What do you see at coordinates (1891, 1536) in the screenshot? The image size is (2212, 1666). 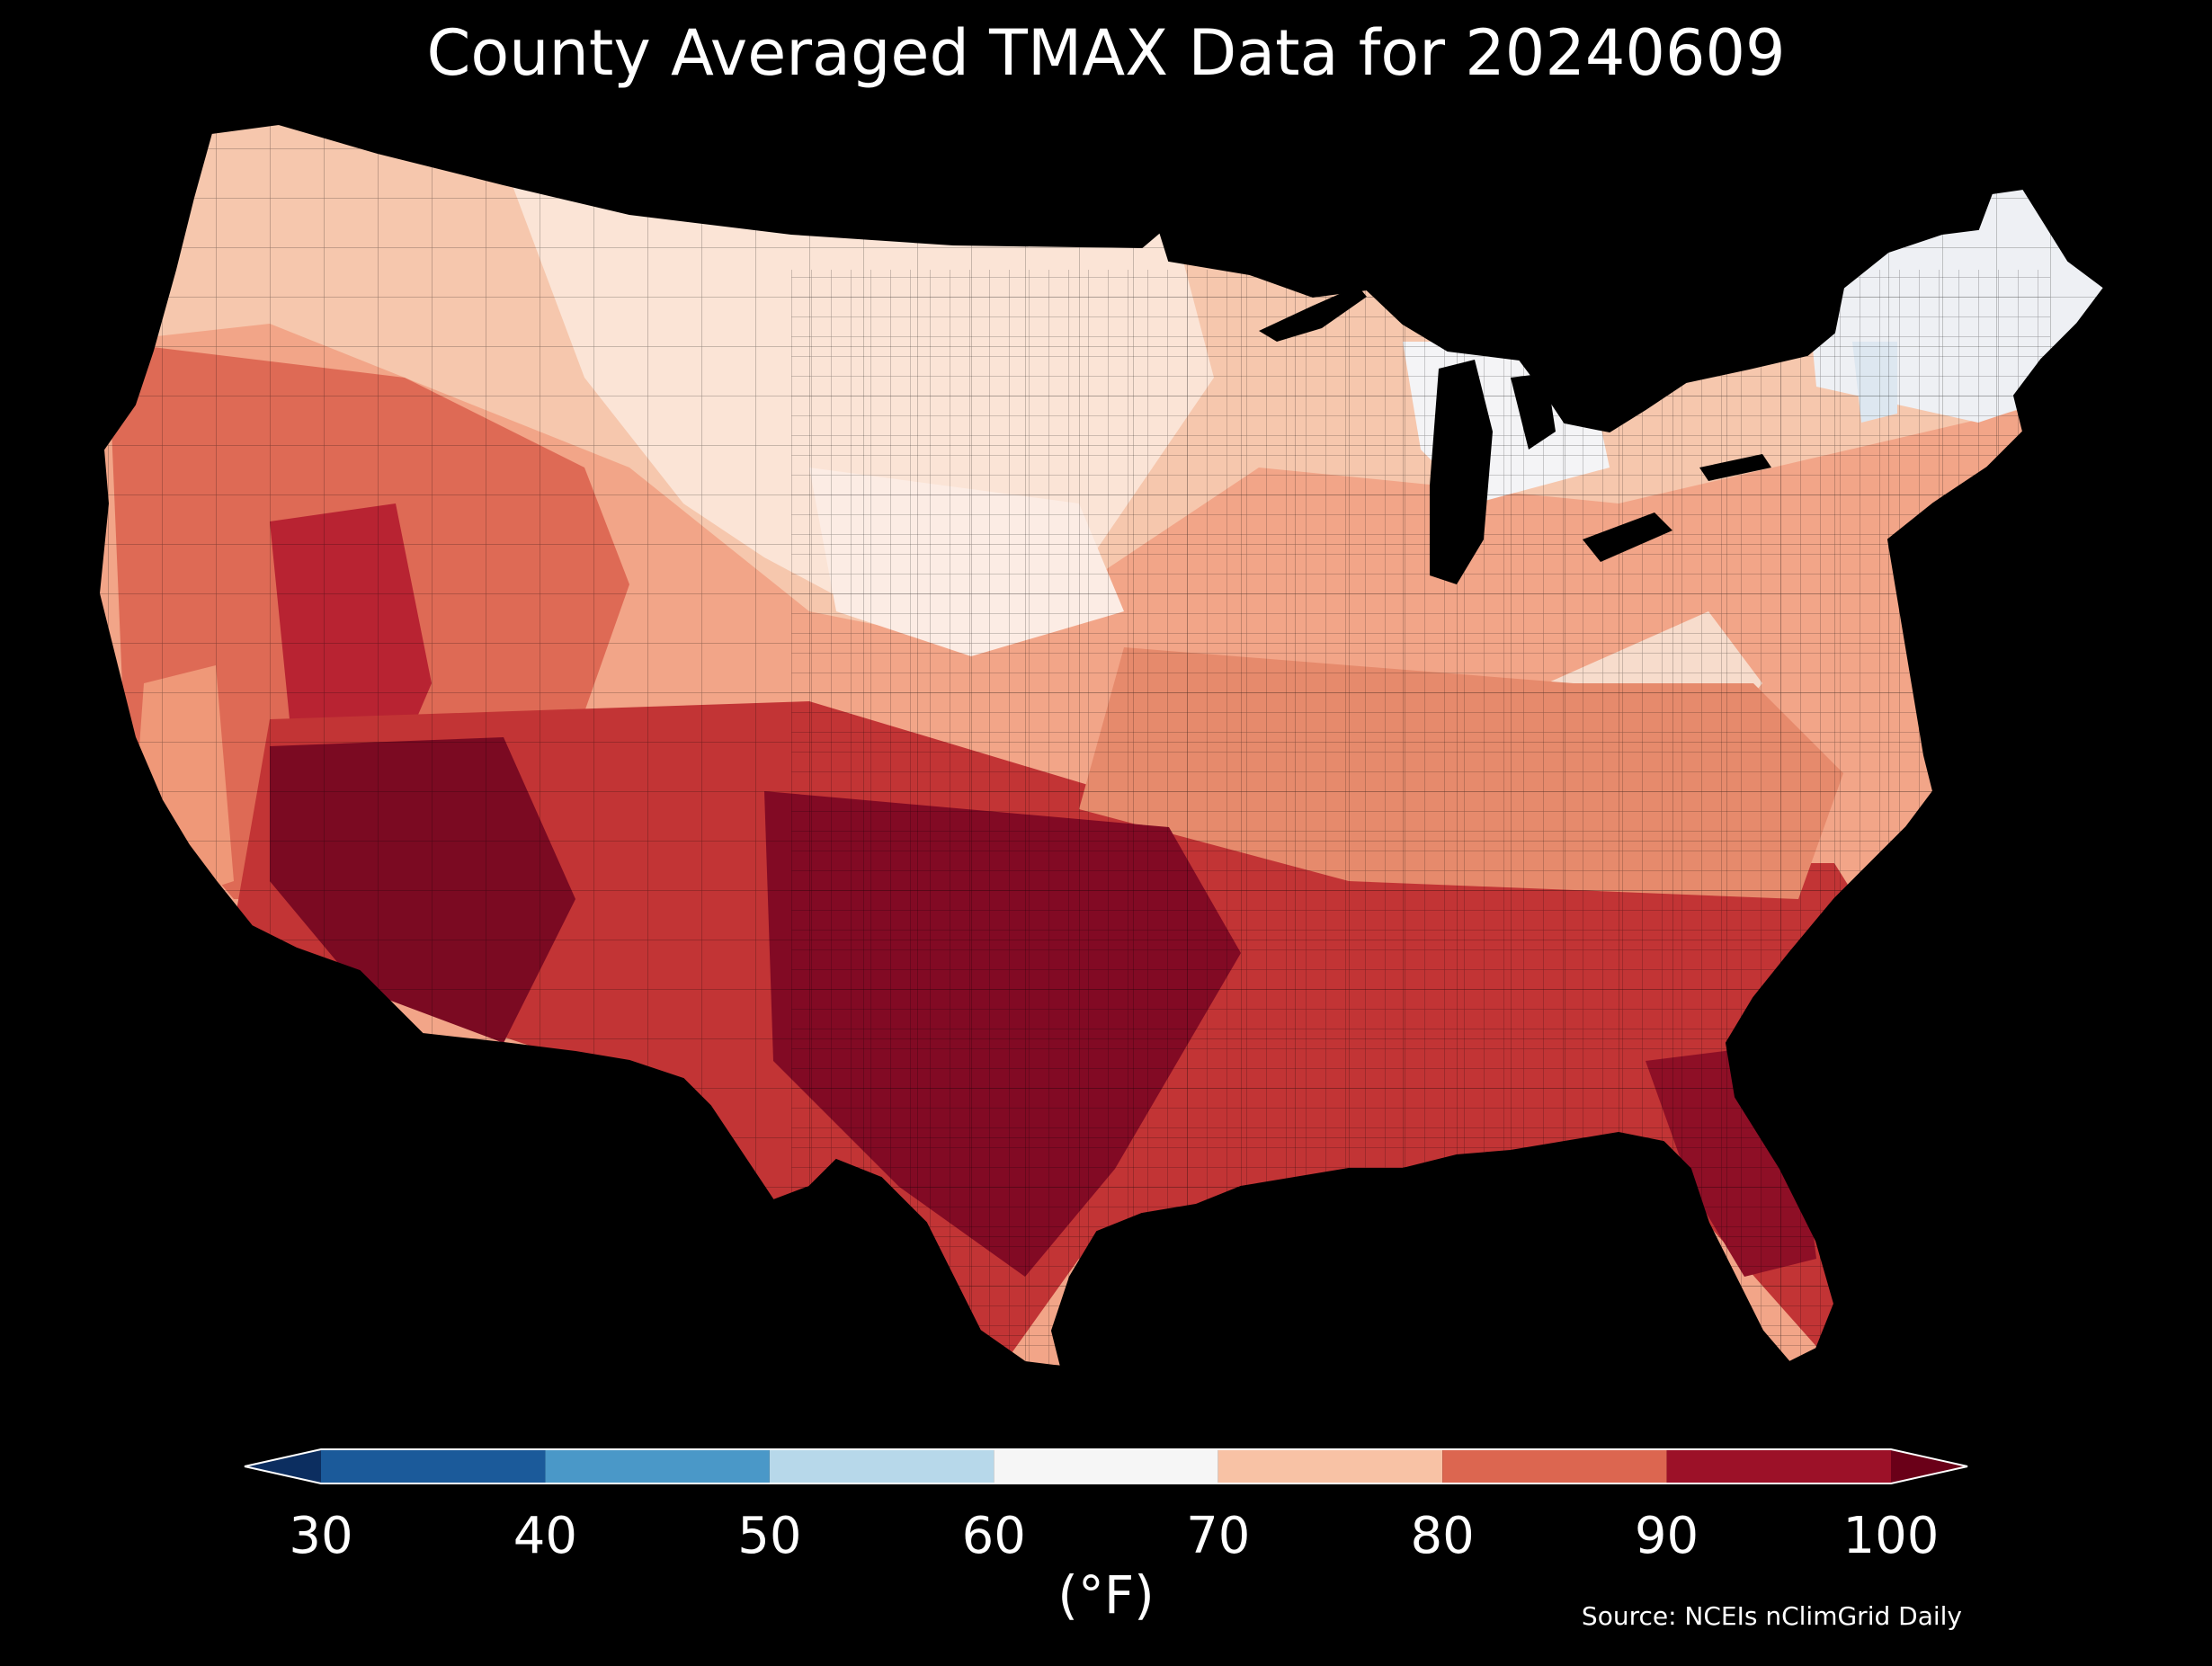 I see `colorbar-tick-label: 100` at bounding box center [1891, 1536].